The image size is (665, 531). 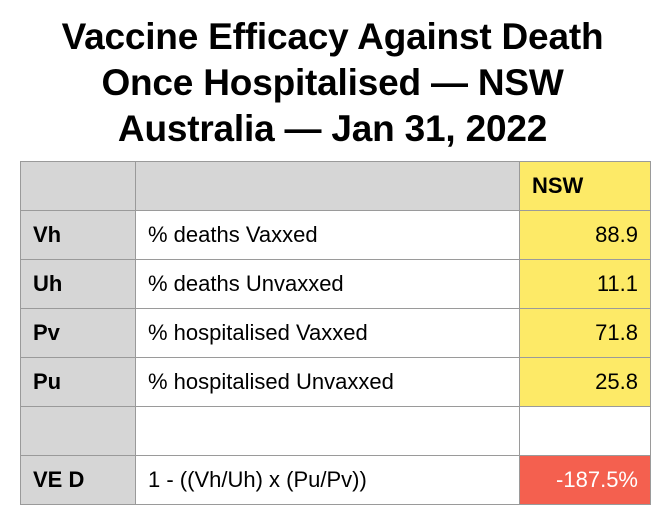 I want to click on table-row-empty, so click(x=335, y=431).